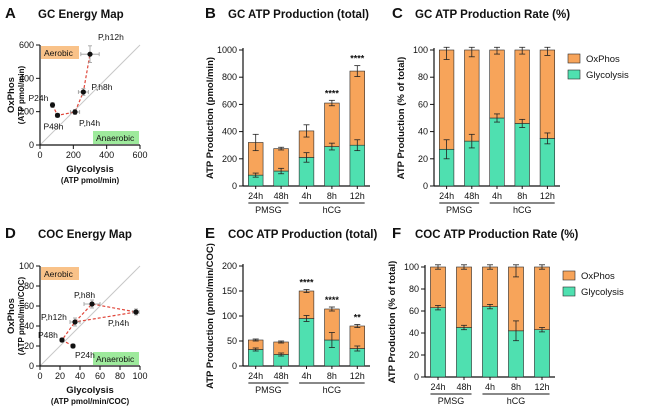 The image size is (660, 417). What do you see at coordinates (73, 155) in the screenshot?
I see `x-tick-label: 200` at bounding box center [73, 155].